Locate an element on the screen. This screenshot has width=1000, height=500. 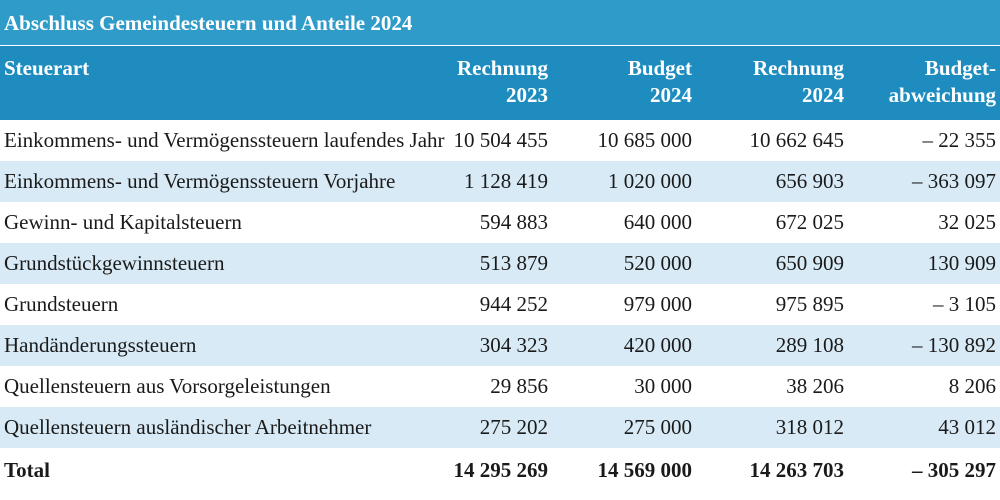
cell-rechnung-2024: 650 909 is located at coordinates (809, 263).